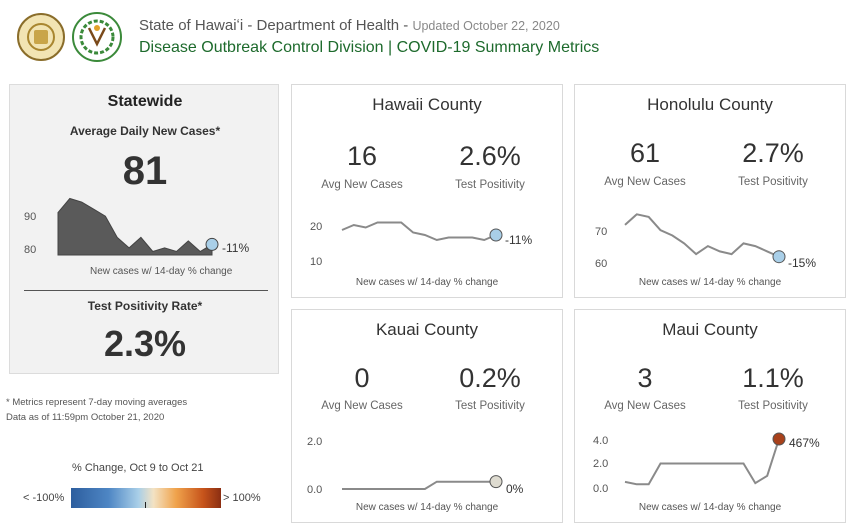  What do you see at coordinates (490, 156) in the screenshot?
I see `test-positivity-value: 2.6%` at bounding box center [490, 156].